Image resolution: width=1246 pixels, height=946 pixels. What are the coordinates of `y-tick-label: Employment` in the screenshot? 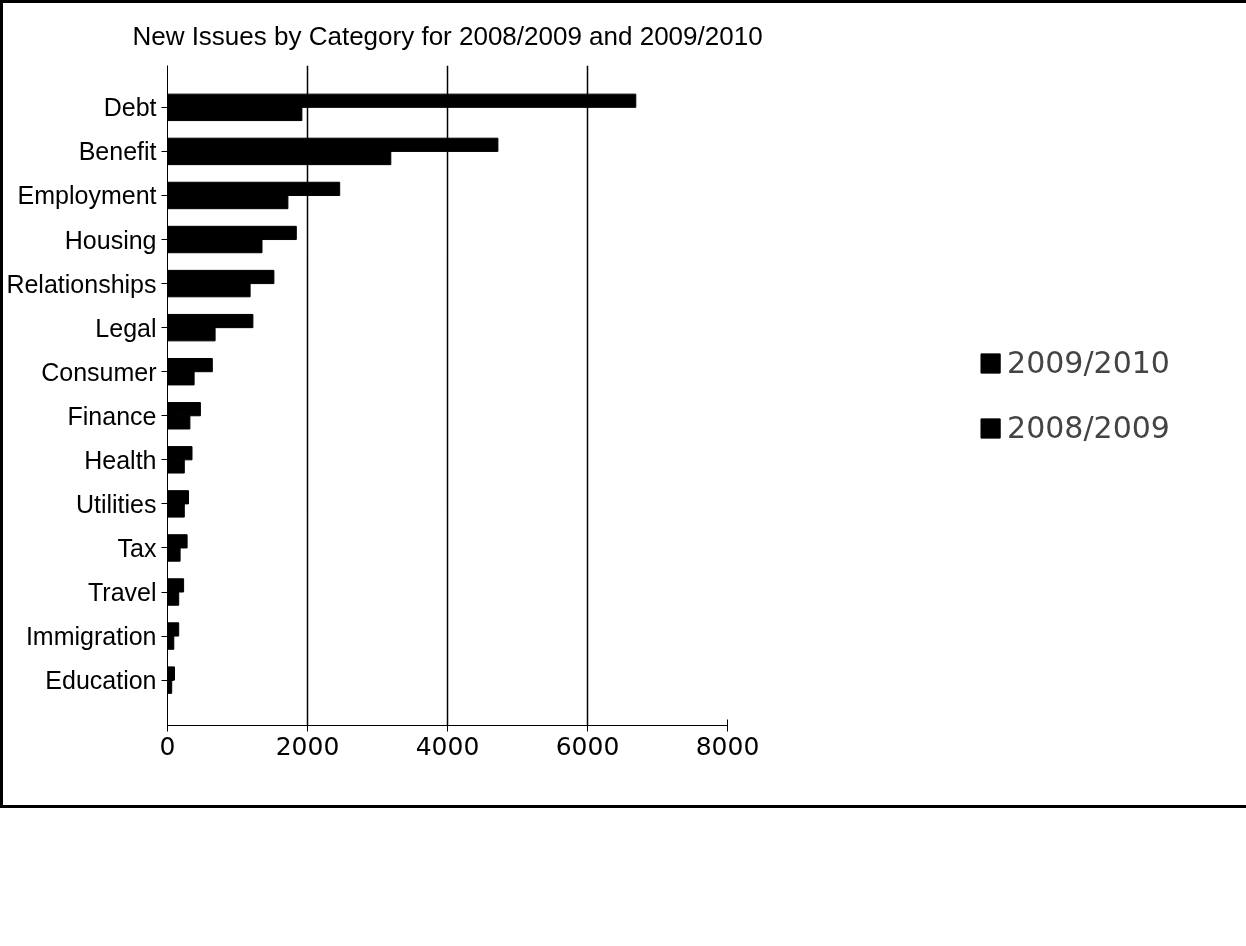 It's located at (87, 195).